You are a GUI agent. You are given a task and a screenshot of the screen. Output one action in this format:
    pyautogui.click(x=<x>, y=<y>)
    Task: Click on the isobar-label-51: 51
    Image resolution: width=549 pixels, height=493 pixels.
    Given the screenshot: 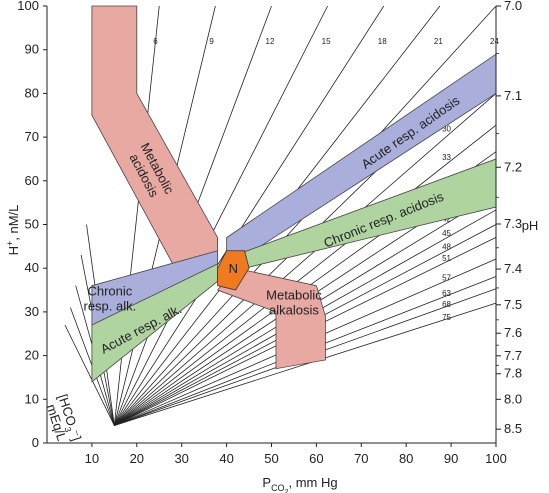 What is the action you would take?
    pyautogui.click(x=446, y=258)
    